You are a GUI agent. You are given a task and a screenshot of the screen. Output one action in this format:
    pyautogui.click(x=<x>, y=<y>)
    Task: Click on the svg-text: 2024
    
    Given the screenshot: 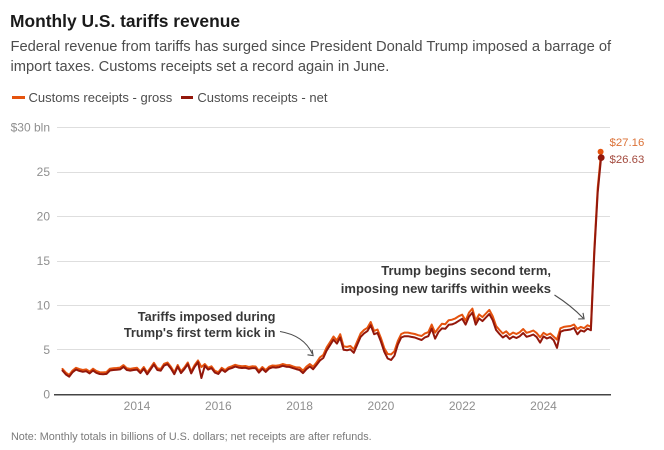 What is the action you would take?
    pyautogui.click(x=543, y=406)
    